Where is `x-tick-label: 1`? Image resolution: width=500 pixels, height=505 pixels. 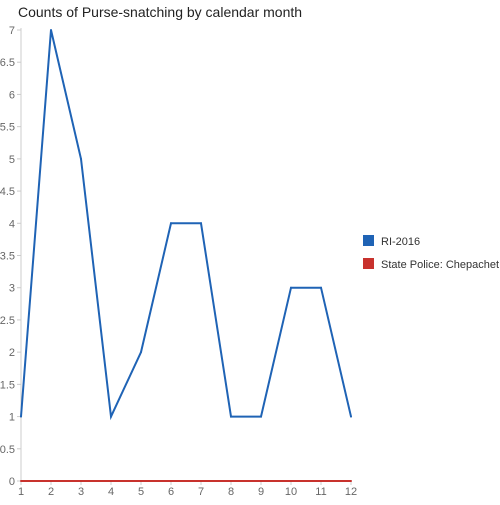
x-tick-label: 1 is located at coordinates (21, 492).